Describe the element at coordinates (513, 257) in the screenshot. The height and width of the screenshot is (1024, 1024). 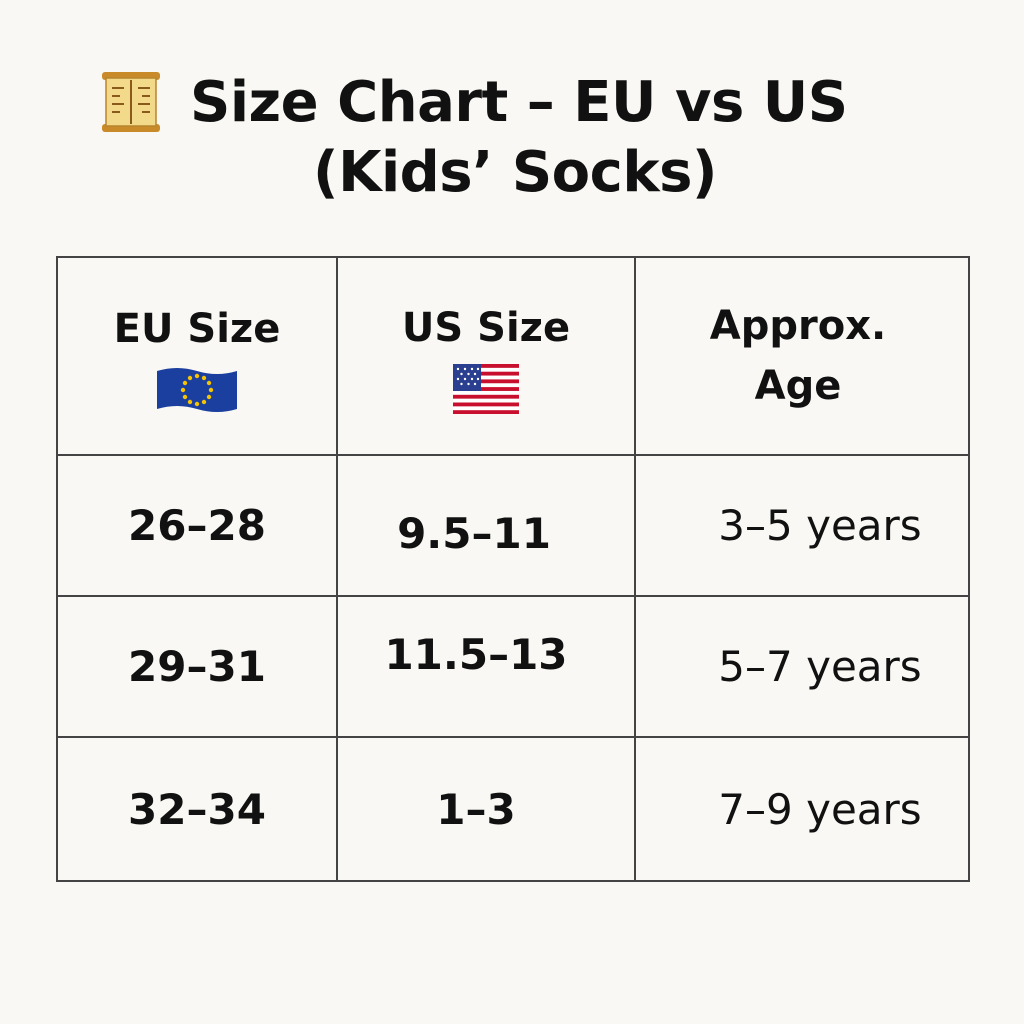
I see `grid-line-h0` at that location.